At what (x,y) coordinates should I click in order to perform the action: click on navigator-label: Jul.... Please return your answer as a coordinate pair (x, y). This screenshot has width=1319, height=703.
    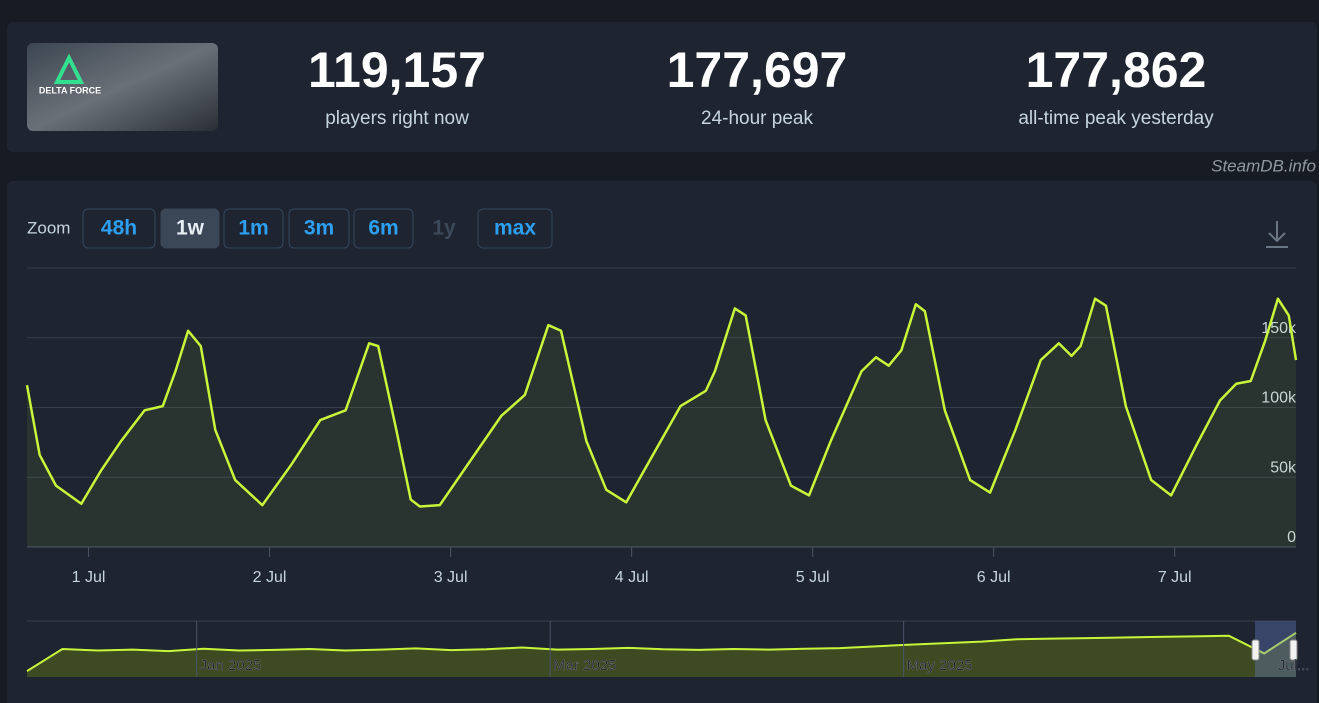
    Looking at the image, I should click on (1294, 665).